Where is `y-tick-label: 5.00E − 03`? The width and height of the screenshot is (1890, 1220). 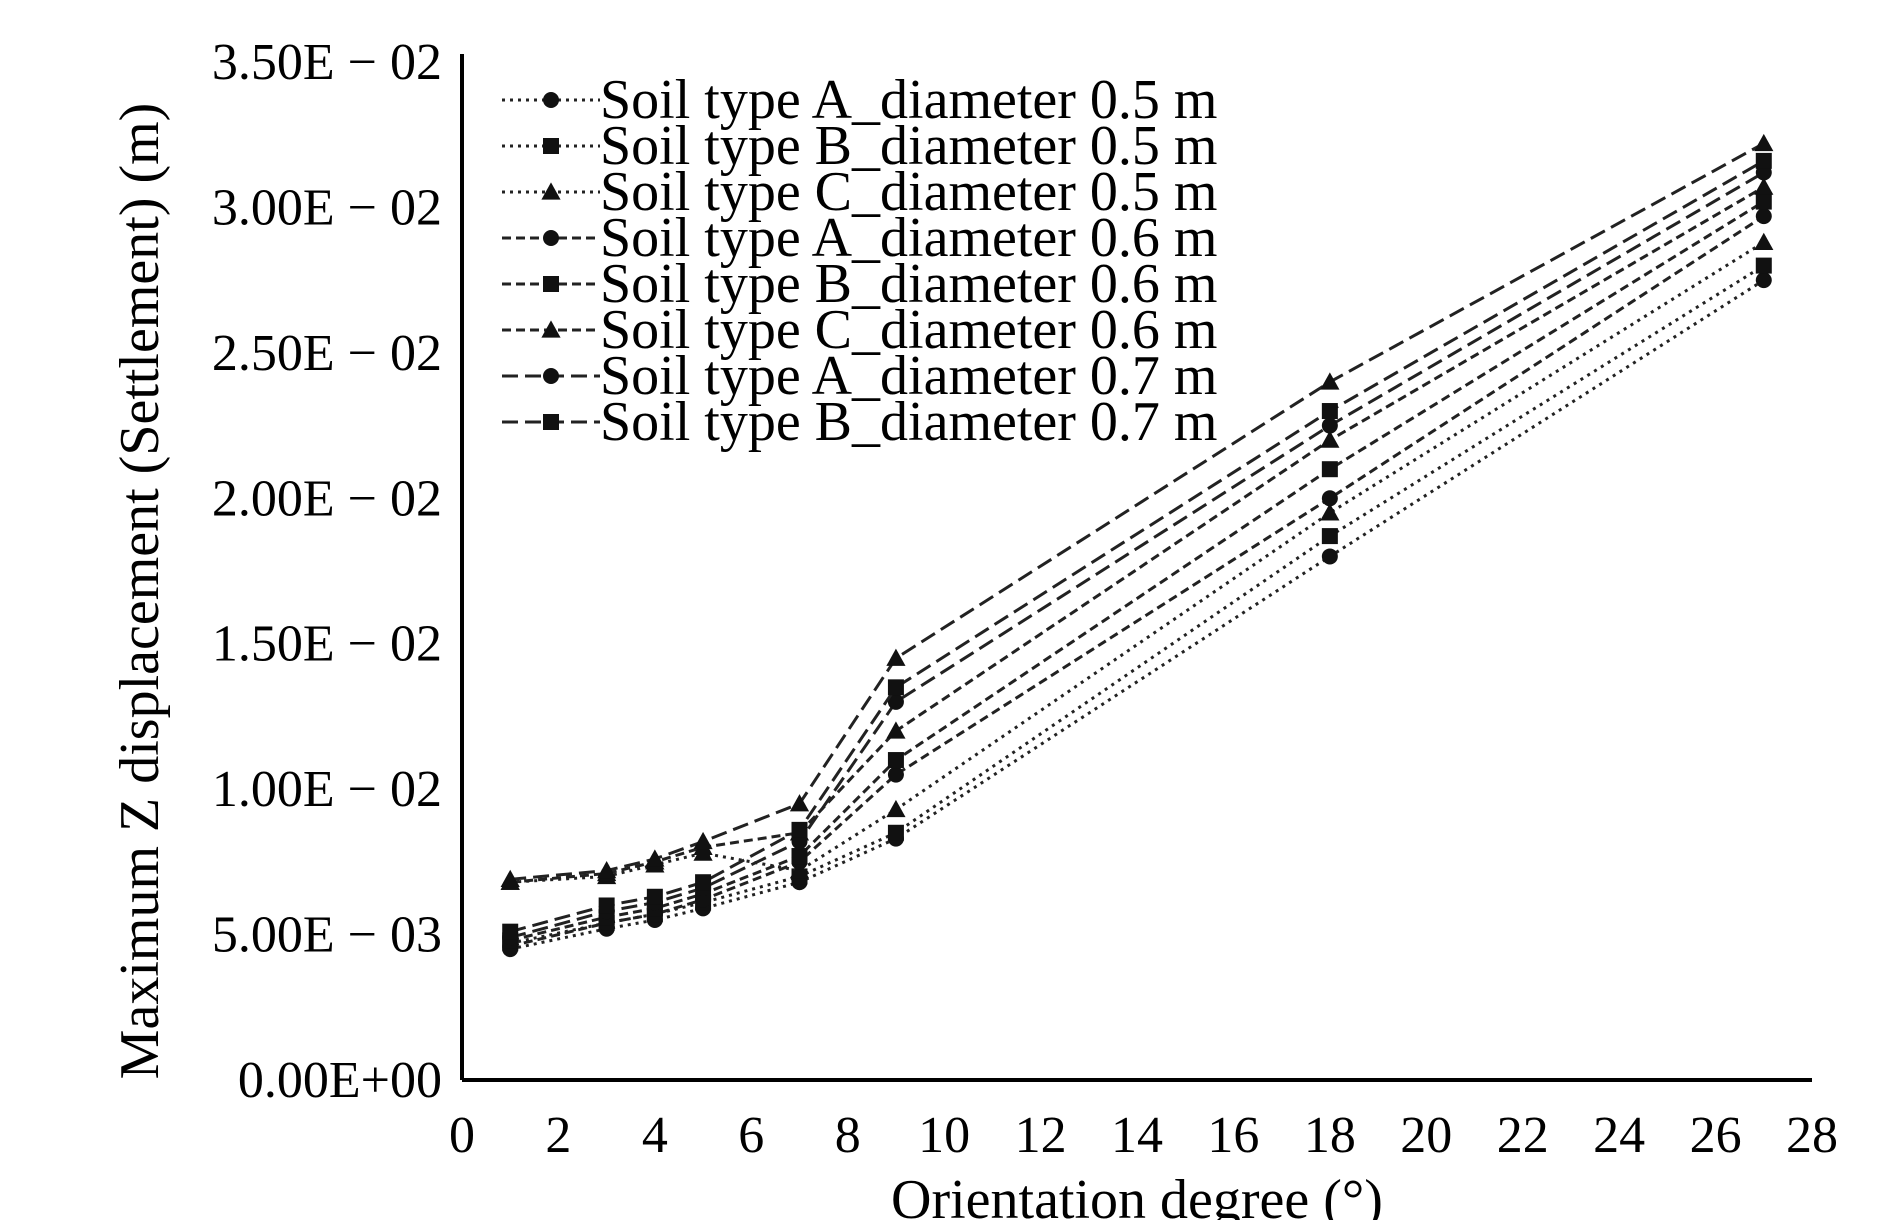
y-tick-label: 5.00E − 03 is located at coordinates (327, 935).